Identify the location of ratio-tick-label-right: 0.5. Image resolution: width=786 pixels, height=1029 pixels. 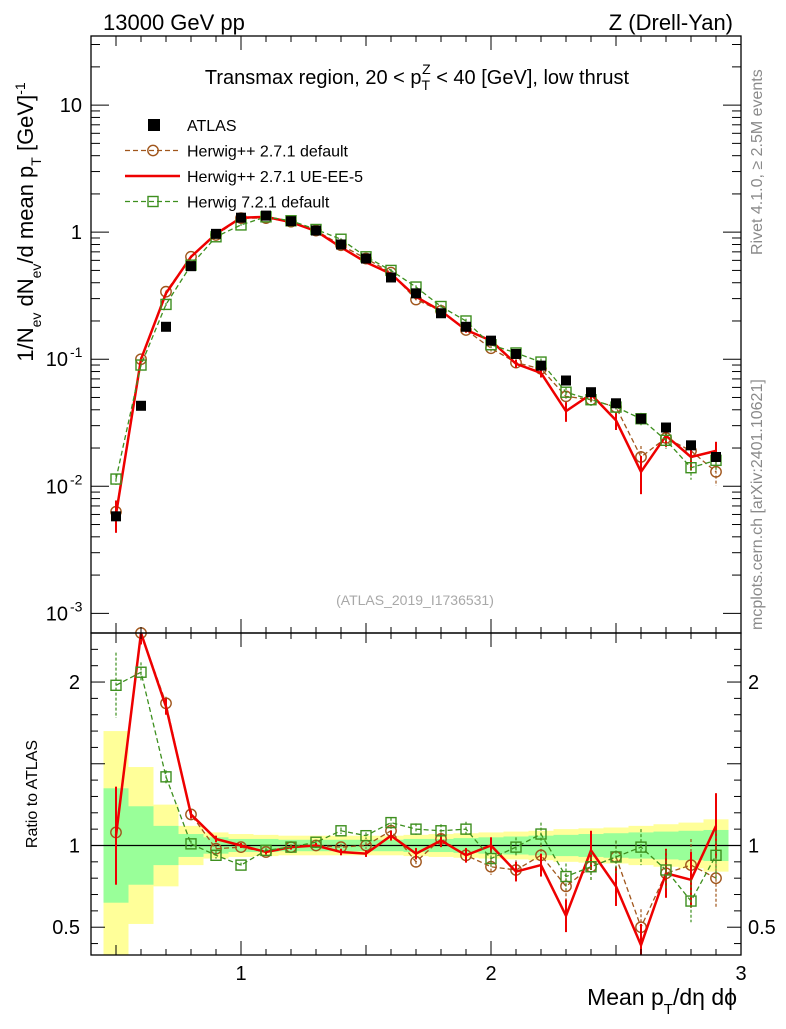
(762, 928).